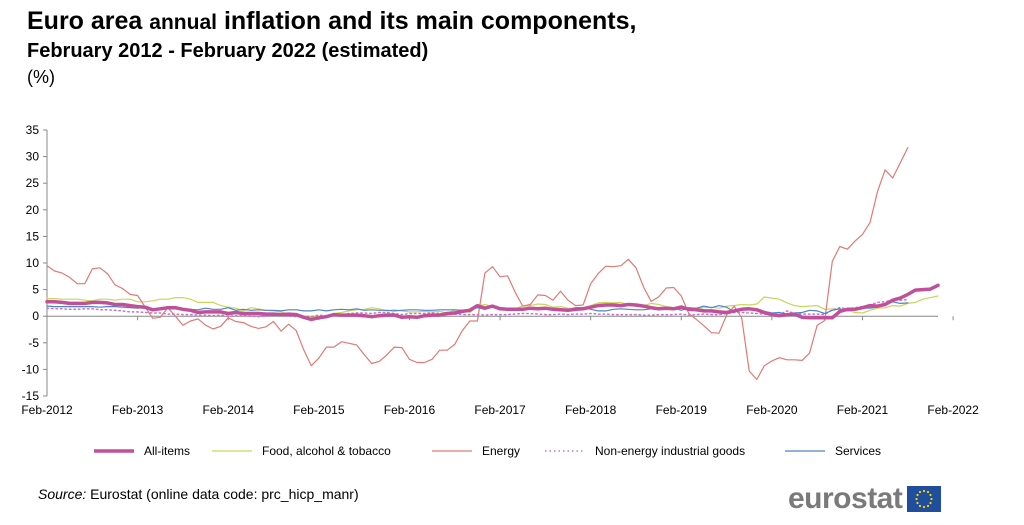  I want to click on y-tick-label: 35, so click(33, 130).